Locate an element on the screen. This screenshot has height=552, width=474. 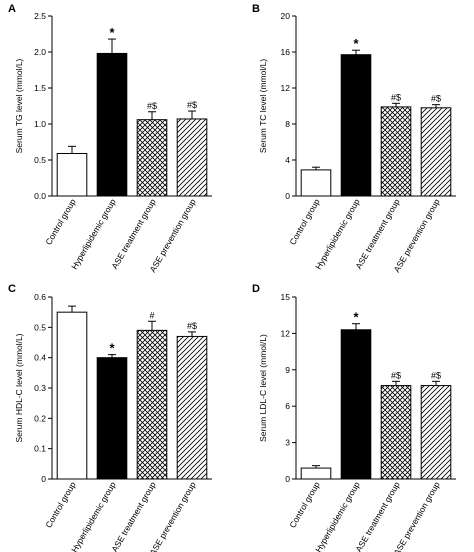
y-tick-label: 0.0 is located at coordinates (40, 196).